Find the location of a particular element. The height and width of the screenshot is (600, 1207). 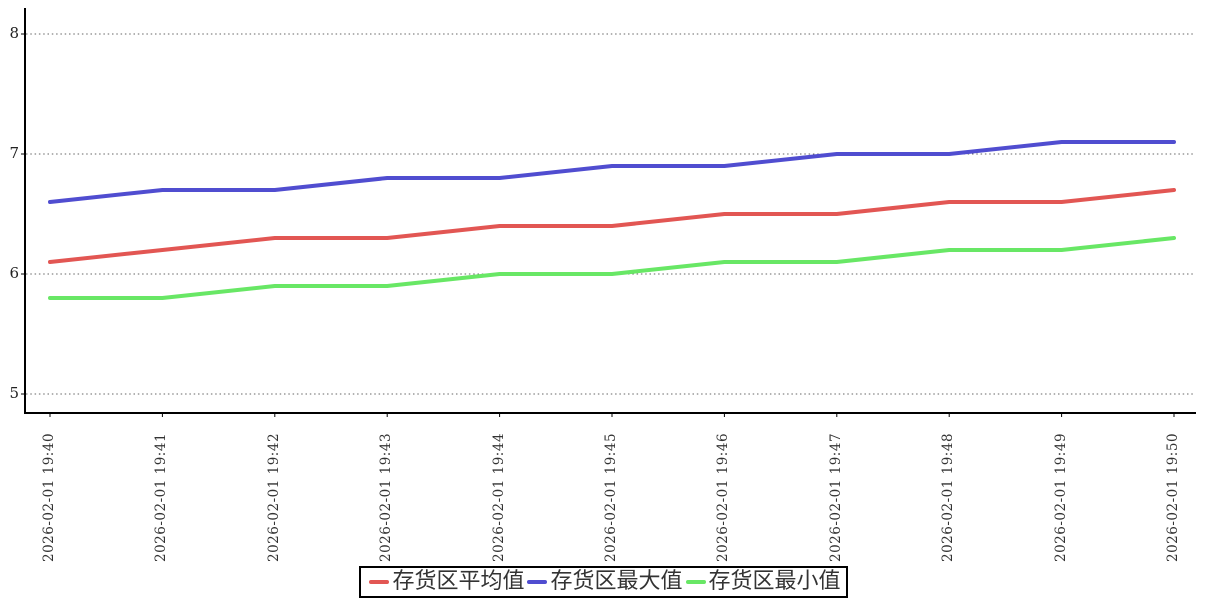

legend-item-max: 存货区最大值 is located at coordinates (603, 582).